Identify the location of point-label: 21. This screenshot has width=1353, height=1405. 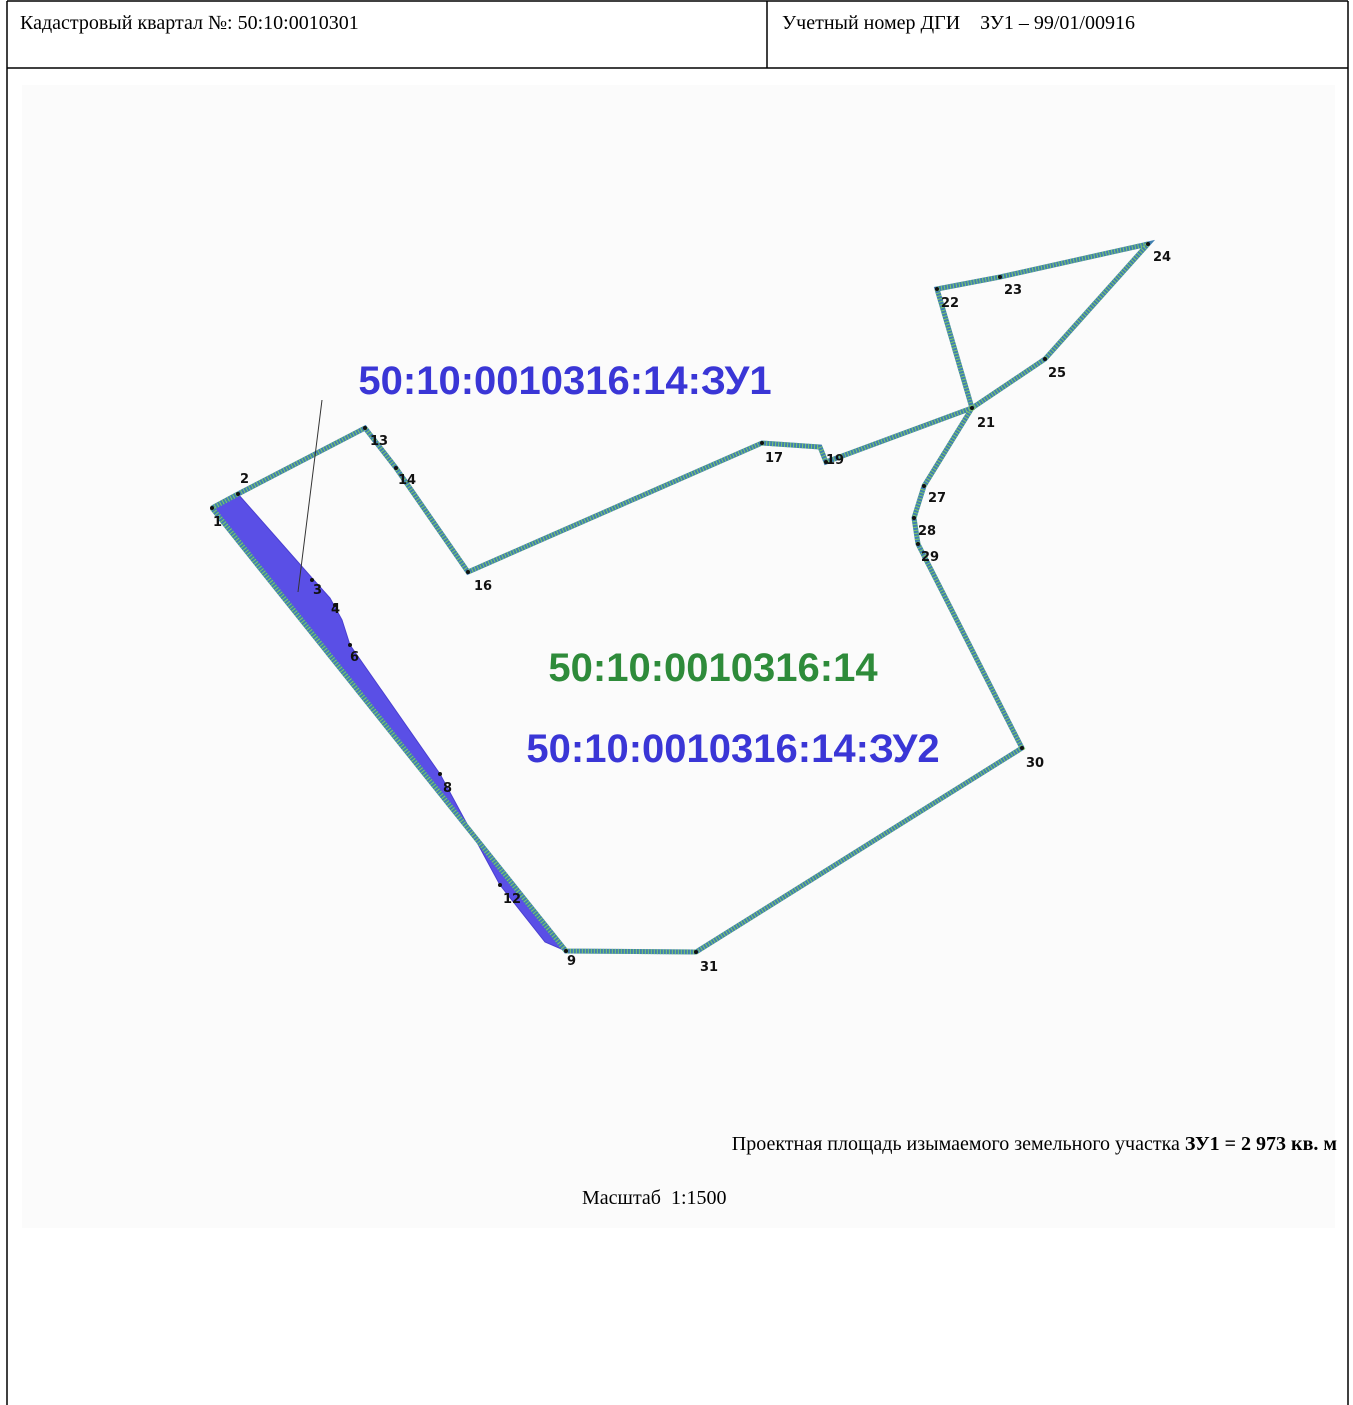
(986, 423).